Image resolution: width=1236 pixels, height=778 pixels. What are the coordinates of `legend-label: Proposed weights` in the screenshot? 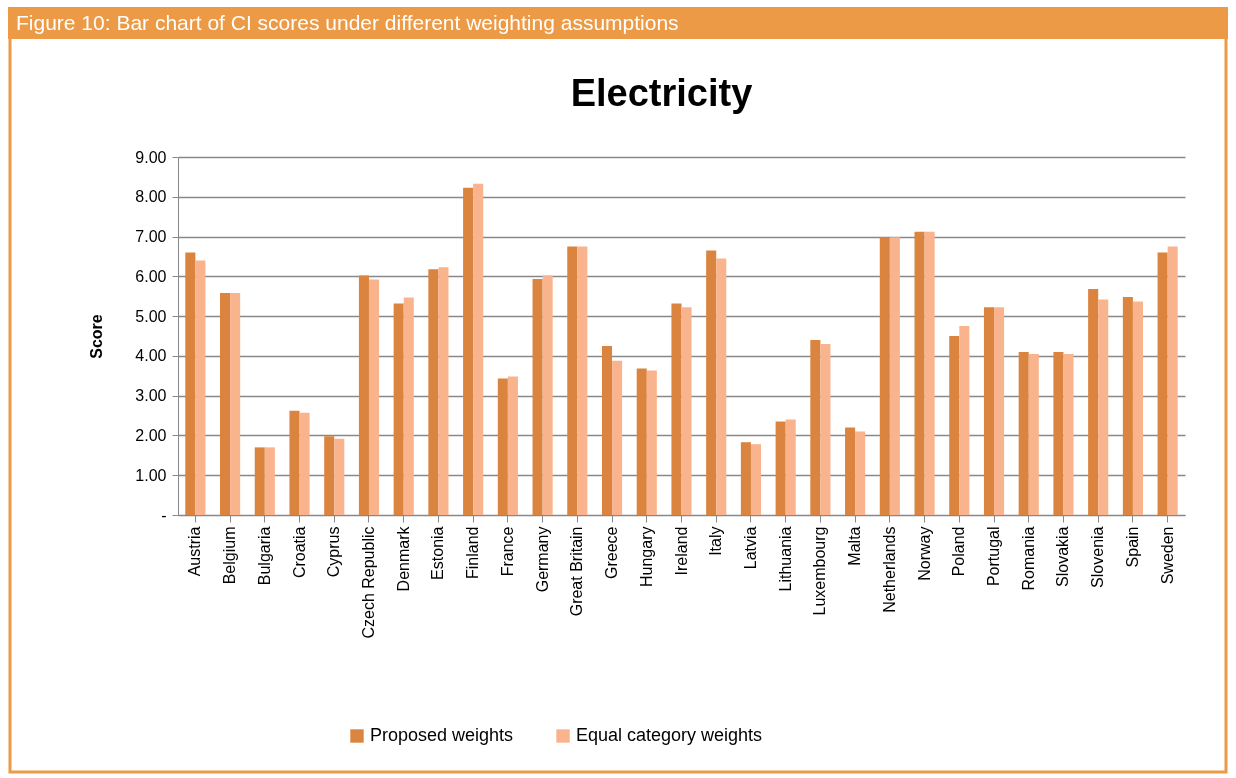 It's located at (442, 735).